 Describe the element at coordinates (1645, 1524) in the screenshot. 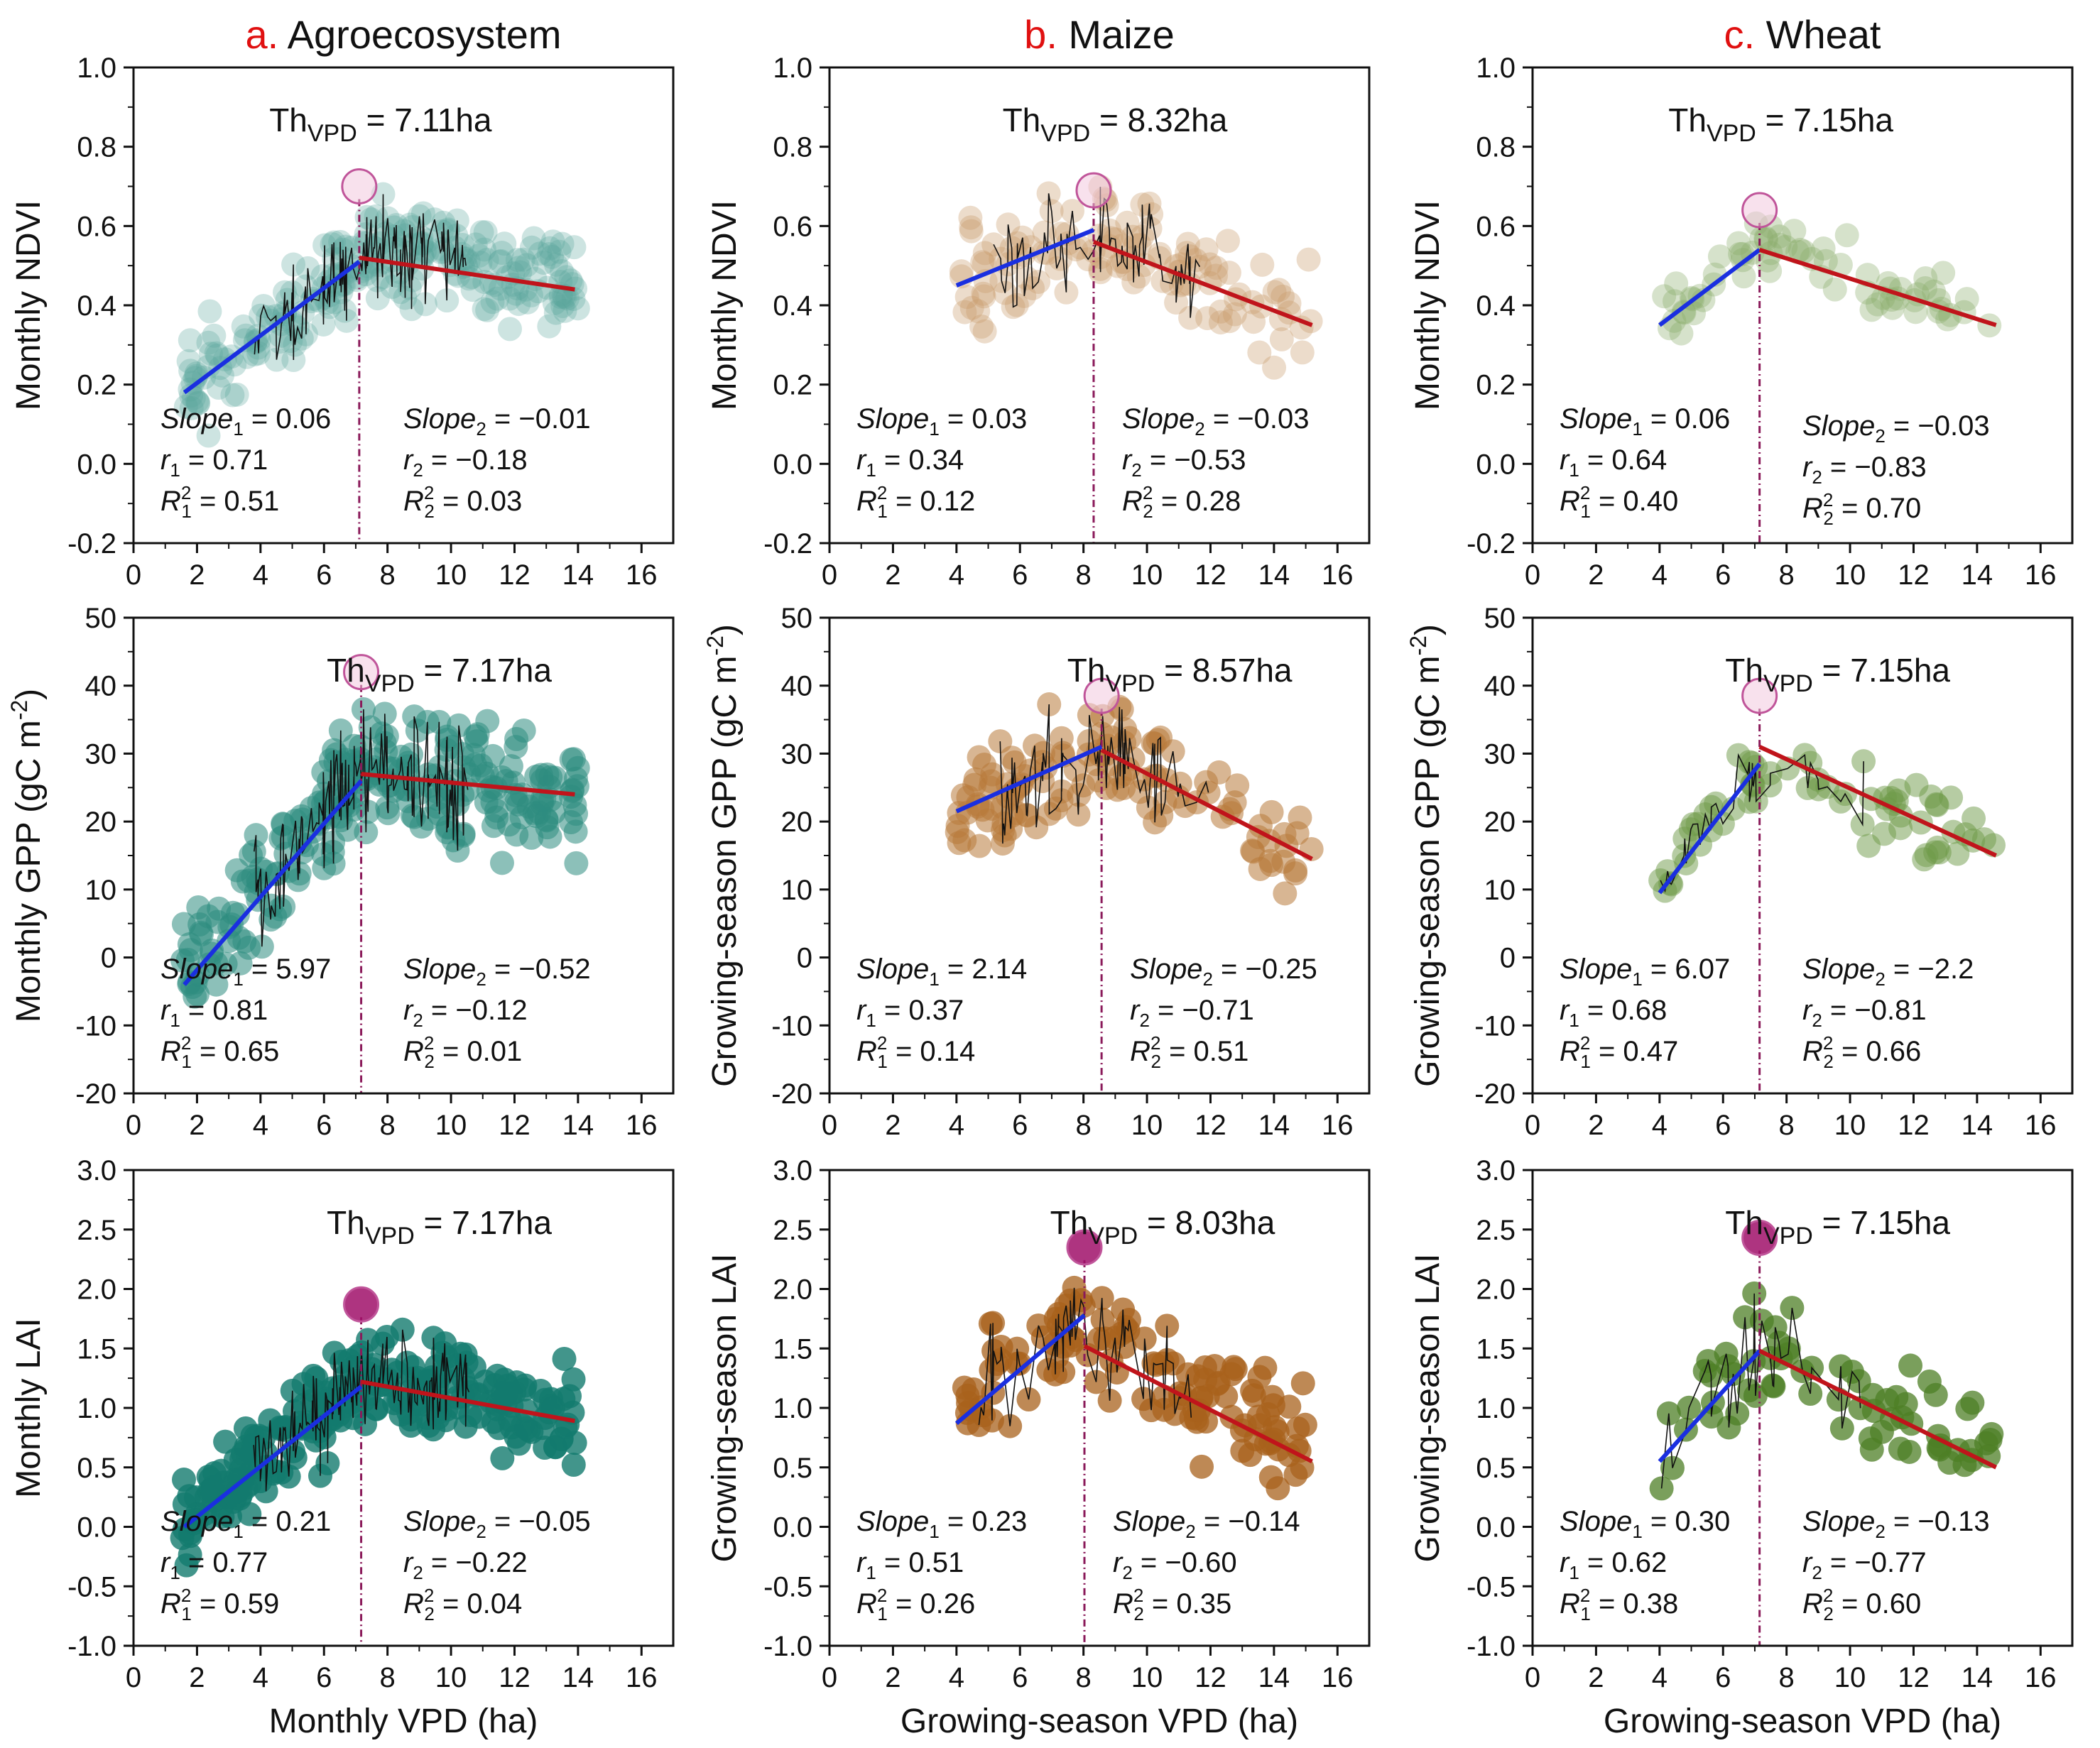

I see `stat-slope: Slope1 = 0.30` at that location.